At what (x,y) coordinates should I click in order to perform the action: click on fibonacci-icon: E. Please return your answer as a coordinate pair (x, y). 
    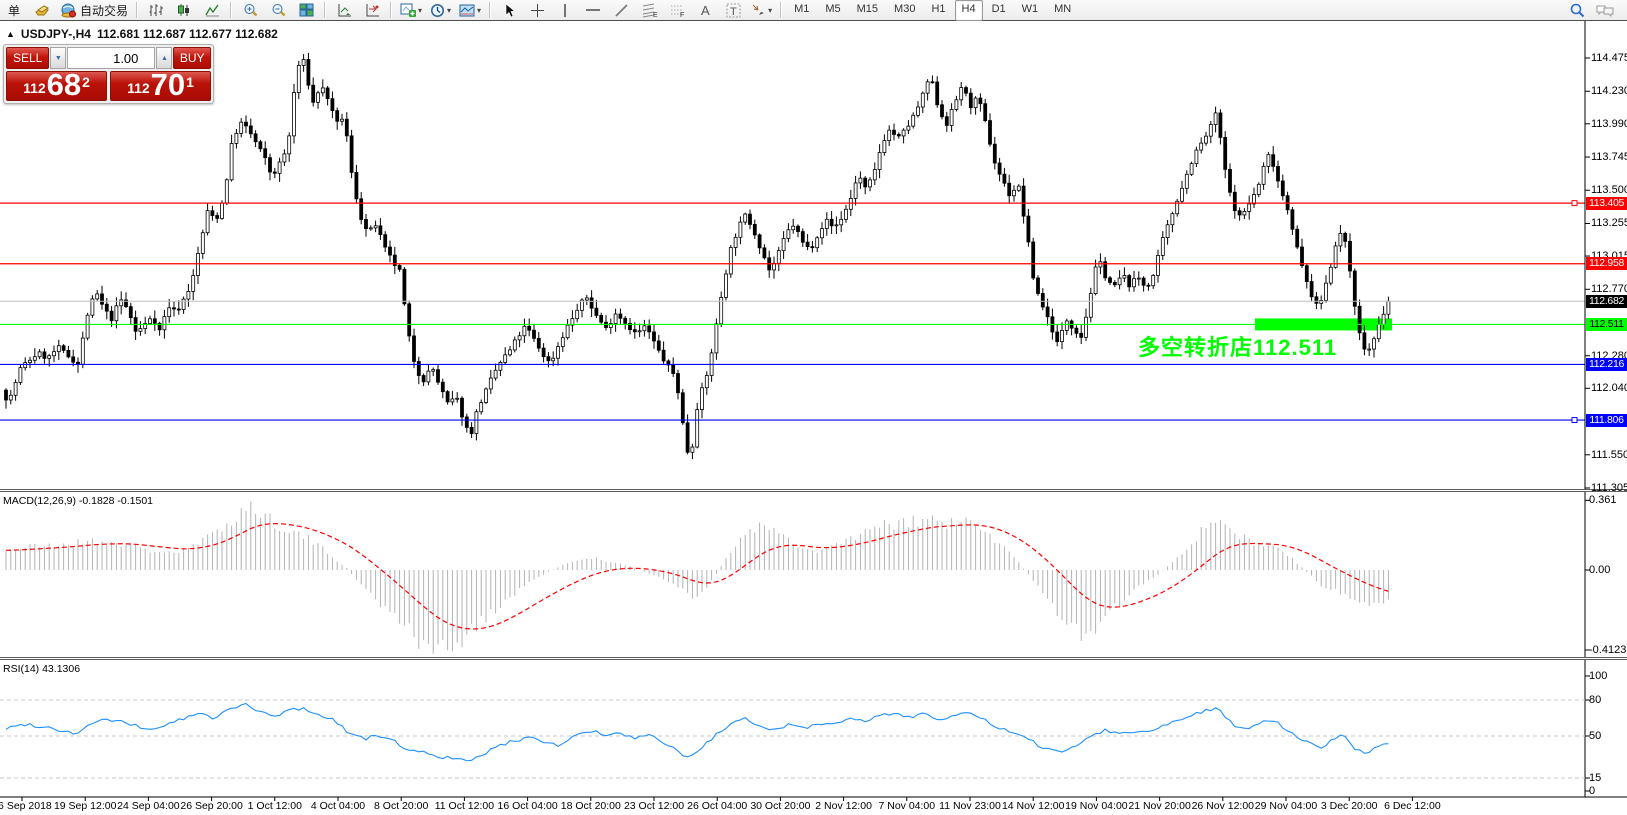
    Looking at the image, I should click on (649, 10).